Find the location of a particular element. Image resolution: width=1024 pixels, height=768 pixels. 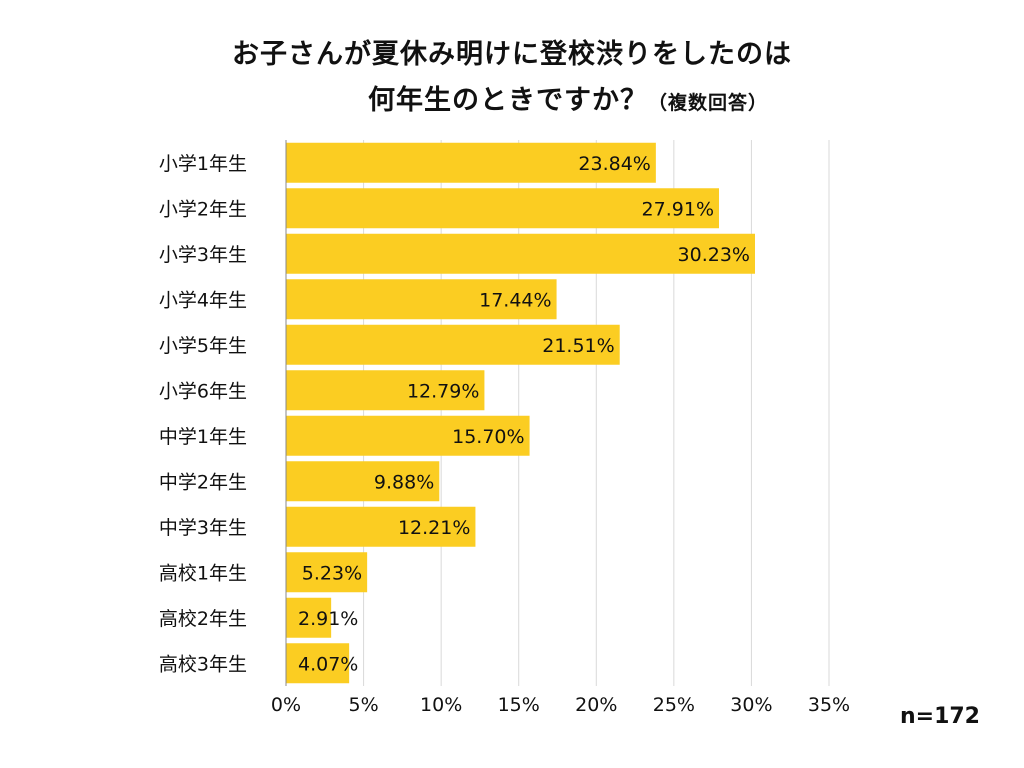

data-label: 12.79% is located at coordinates (443, 391).